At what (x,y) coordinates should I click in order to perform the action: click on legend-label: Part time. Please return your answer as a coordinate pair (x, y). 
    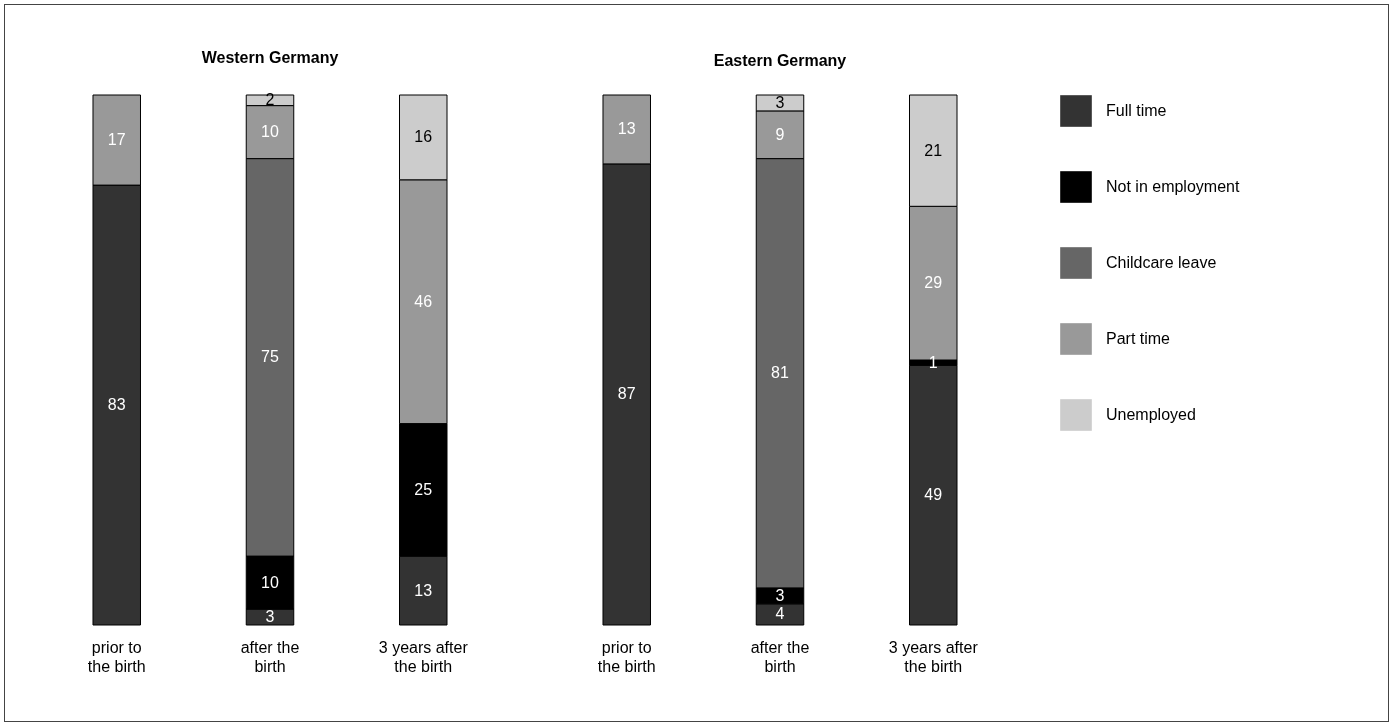
    Looking at the image, I should click on (1138, 338).